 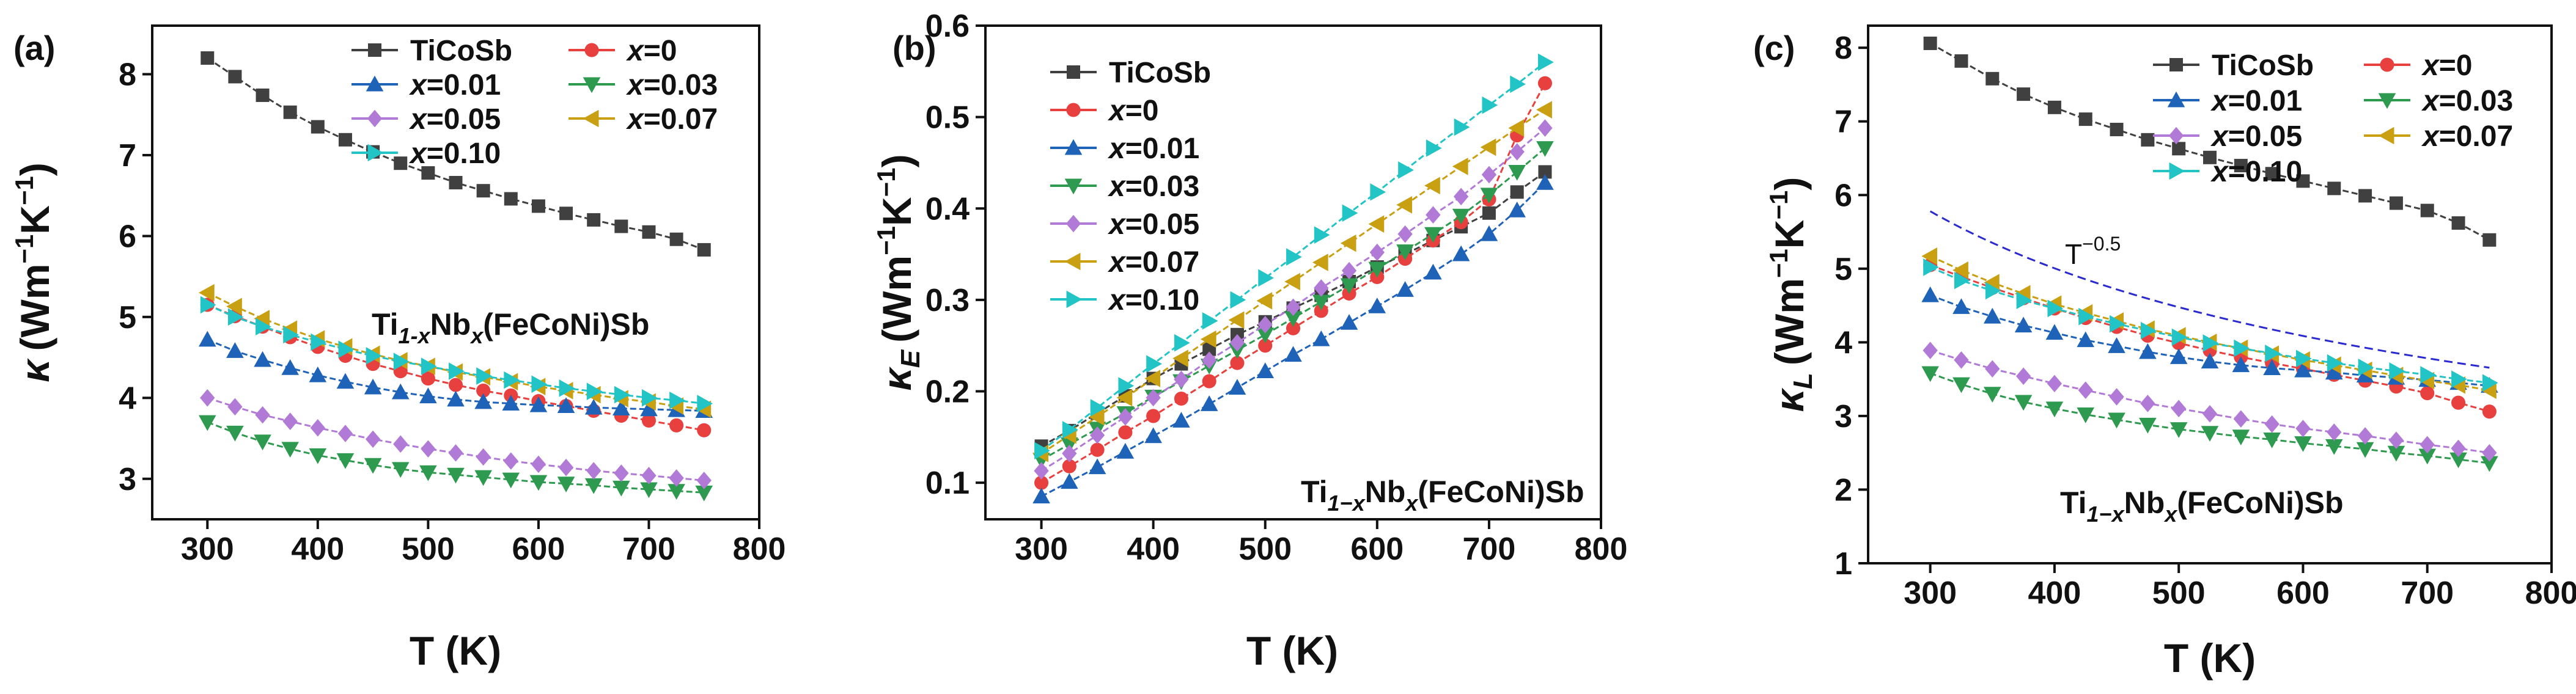 I want to click on panel-c-annotation: Ti1−xNbx(FeCoNi)Sb, so click(x=2202, y=506).